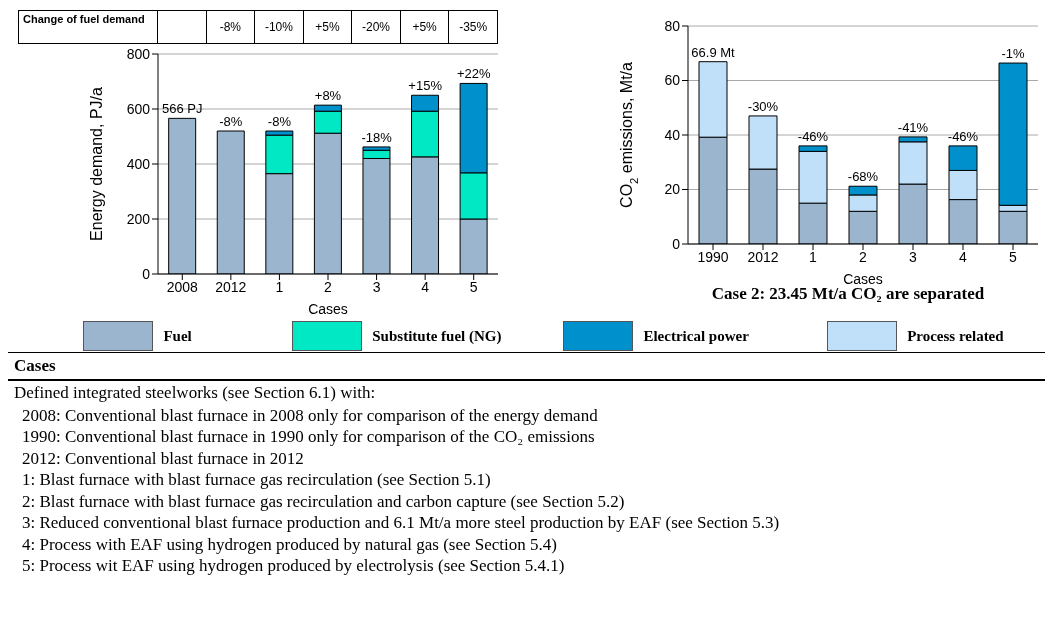  Describe the element at coordinates (1013, 54) in the screenshot. I see `annotation: -1%` at that location.